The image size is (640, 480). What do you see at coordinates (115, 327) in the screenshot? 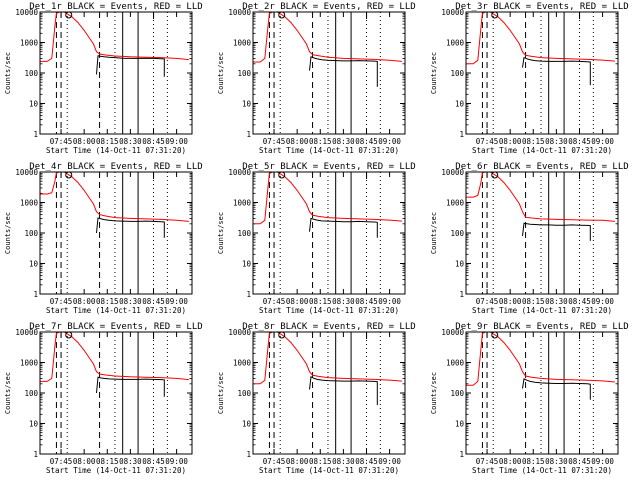
I see `panel-title: Det_7r BLACK = Events, RED = LLD` at bounding box center [115, 327].